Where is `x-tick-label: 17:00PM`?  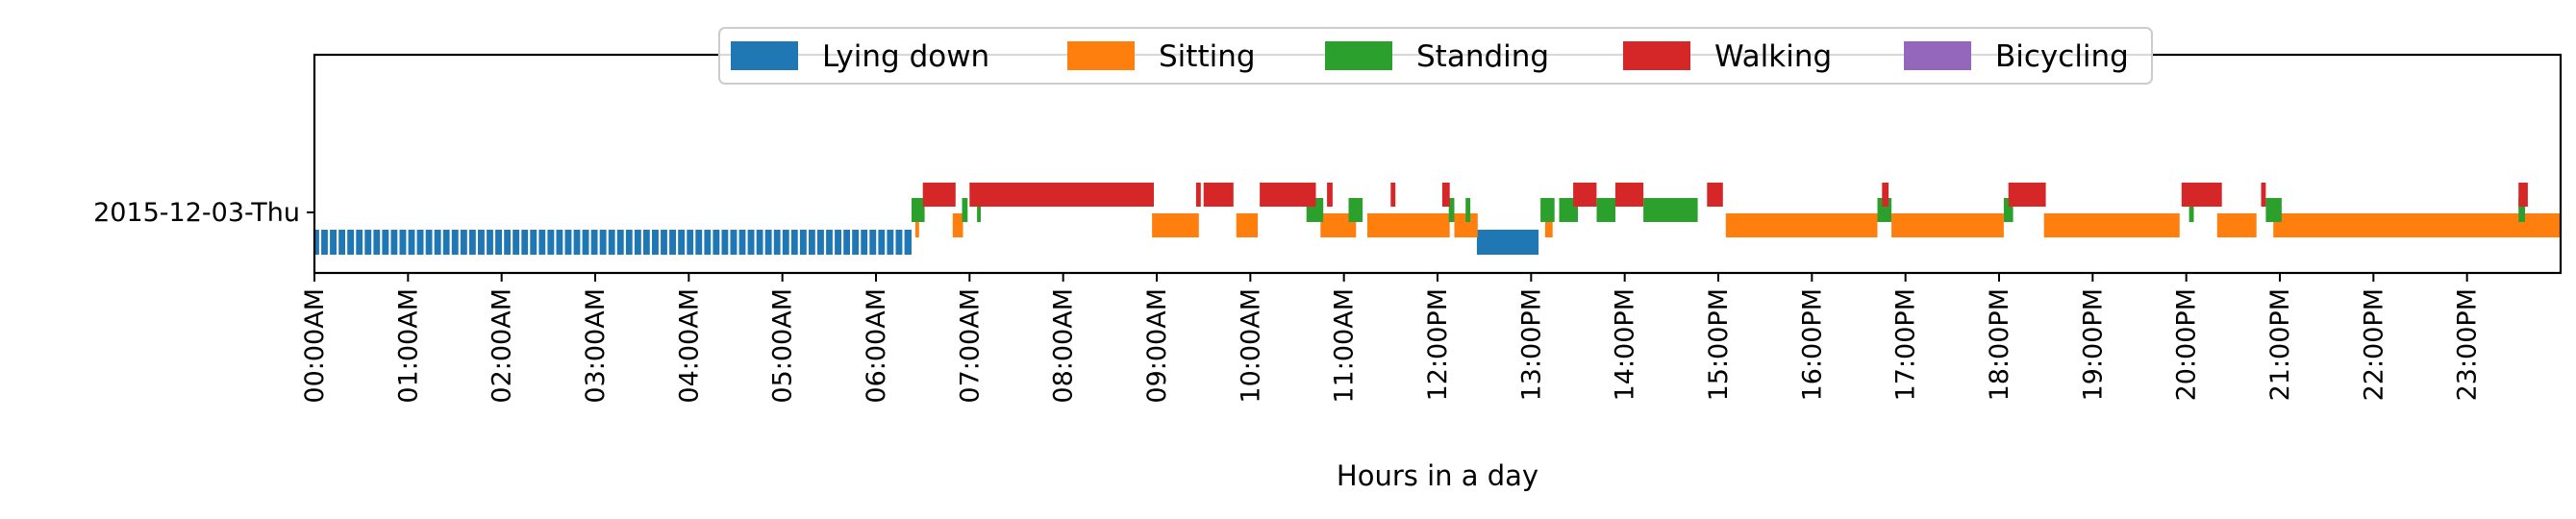
x-tick-label: 17:00PM is located at coordinates (1906, 344).